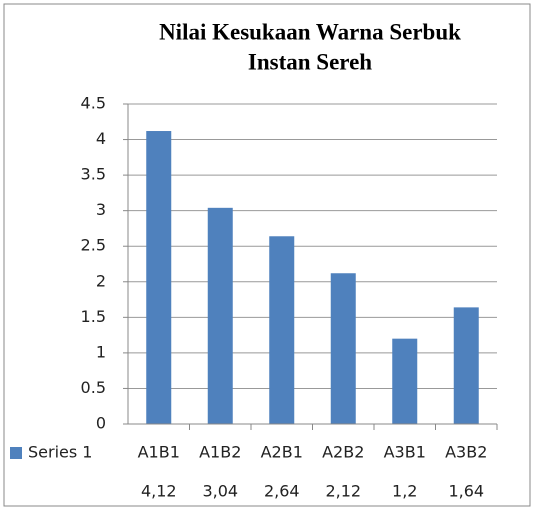  Describe the element at coordinates (159, 491) in the screenshot. I see `value-label: 4,12` at that location.